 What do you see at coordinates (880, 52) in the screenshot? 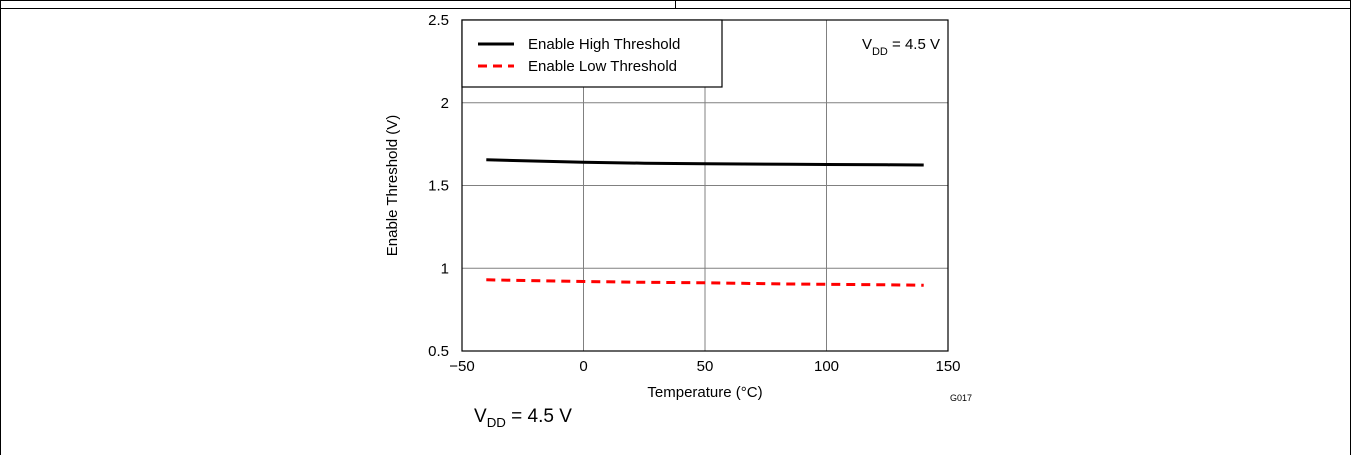
I see `vdd-annotation-sub: DD` at bounding box center [880, 52].